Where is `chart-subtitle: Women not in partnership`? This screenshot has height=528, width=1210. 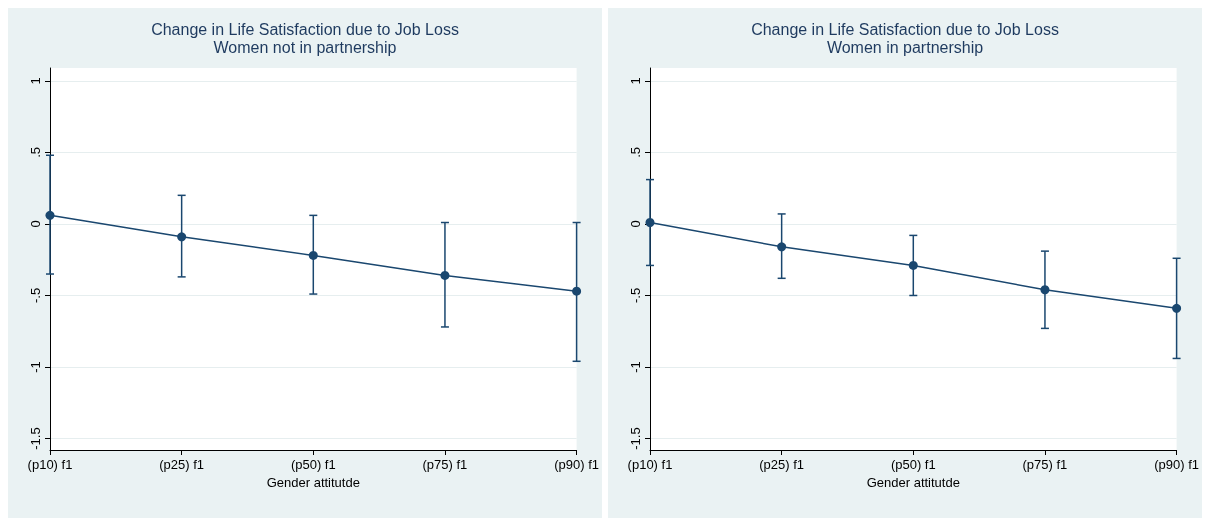 chart-subtitle: Women not in partnership is located at coordinates (305, 47).